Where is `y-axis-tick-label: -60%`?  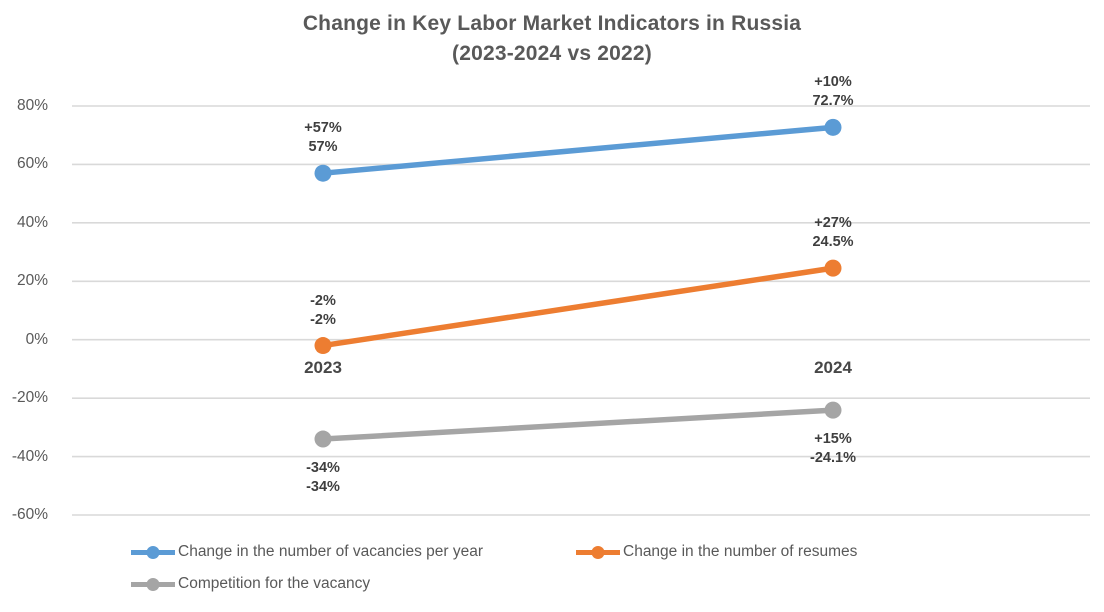 y-axis-tick-label: -60% is located at coordinates (29, 514).